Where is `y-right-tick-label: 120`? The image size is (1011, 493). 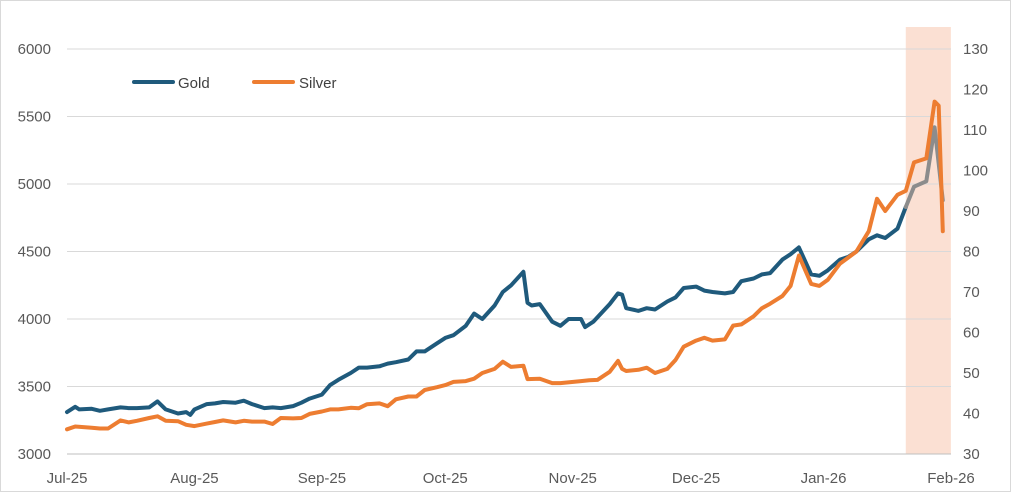 y-right-tick-label: 120 is located at coordinates (975, 90).